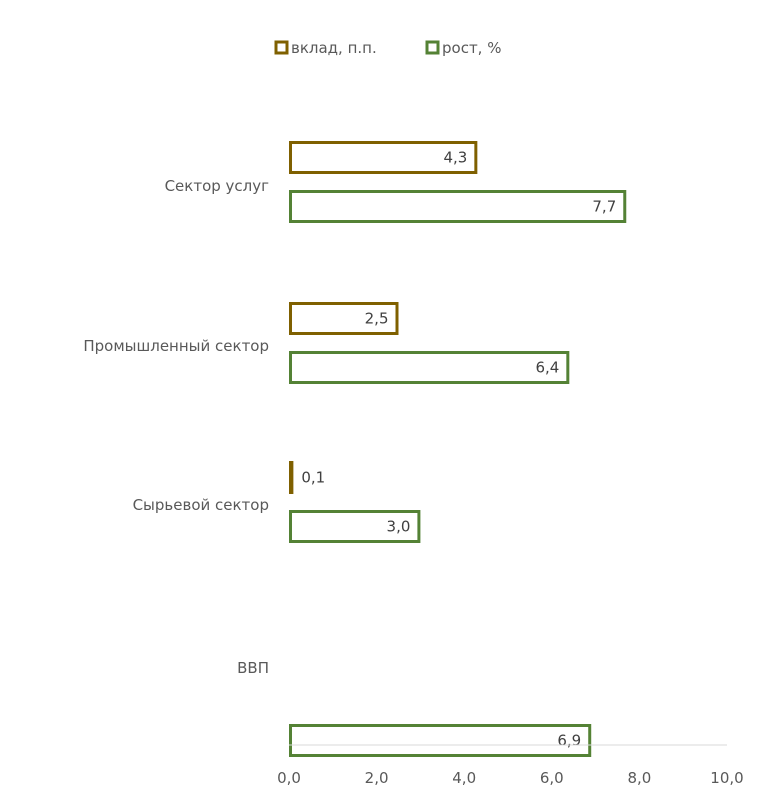  I want to click on category-label: Промышленный сектор, so click(176, 346).